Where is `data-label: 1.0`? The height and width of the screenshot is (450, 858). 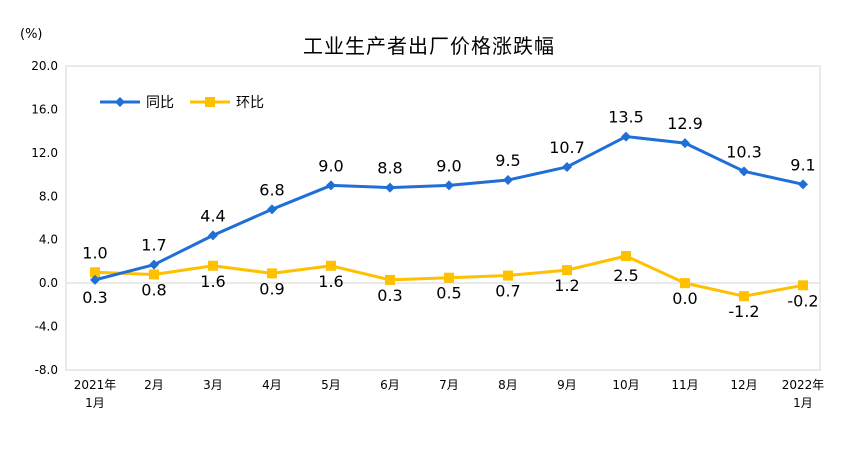
data-label: 1.0 is located at coordinates (94, 252).